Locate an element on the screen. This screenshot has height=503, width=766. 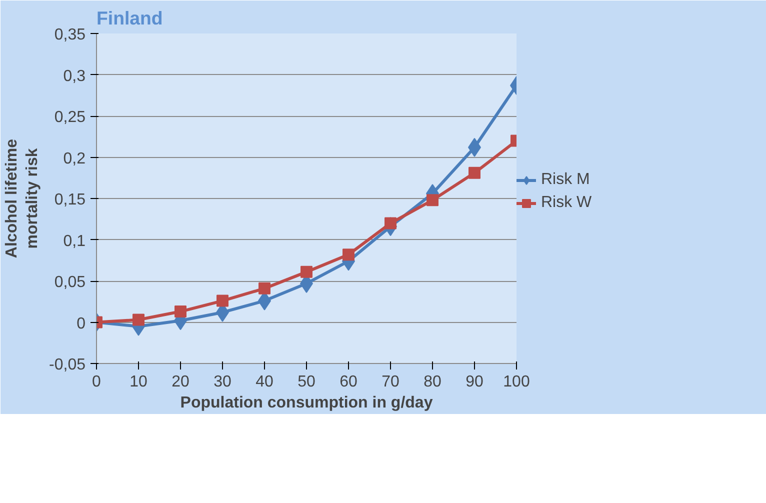
y-tick-label: 0,1 is located at coordinates (74, 241).